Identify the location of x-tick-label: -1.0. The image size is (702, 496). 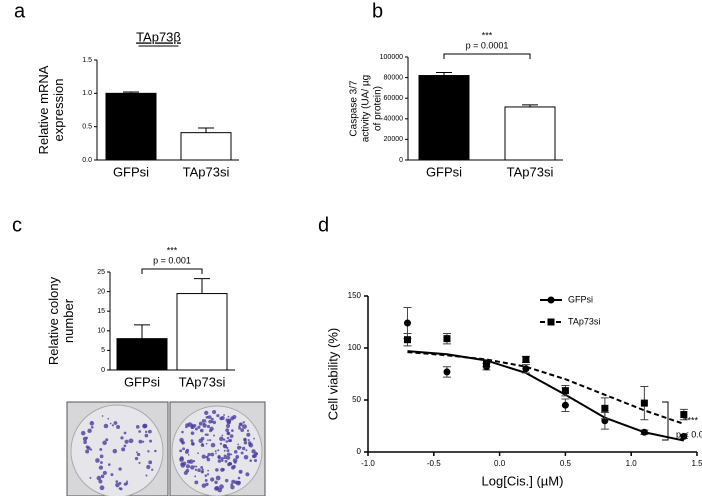
(368, 463).